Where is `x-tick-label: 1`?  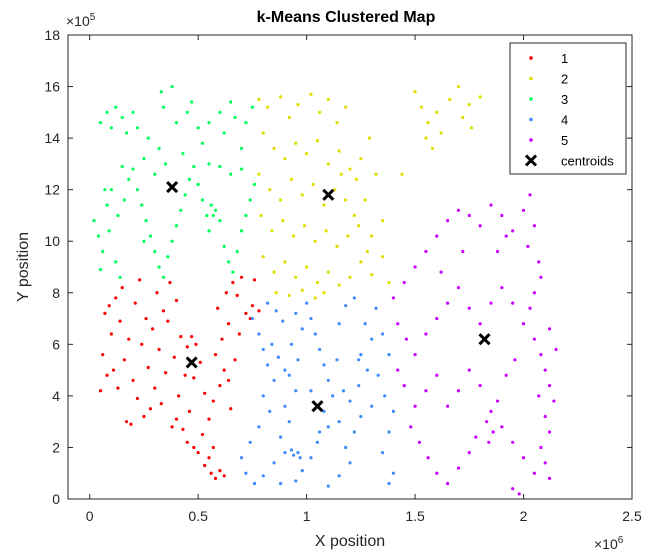 x-tick-label: 1 is located at coordinates (307, 516).